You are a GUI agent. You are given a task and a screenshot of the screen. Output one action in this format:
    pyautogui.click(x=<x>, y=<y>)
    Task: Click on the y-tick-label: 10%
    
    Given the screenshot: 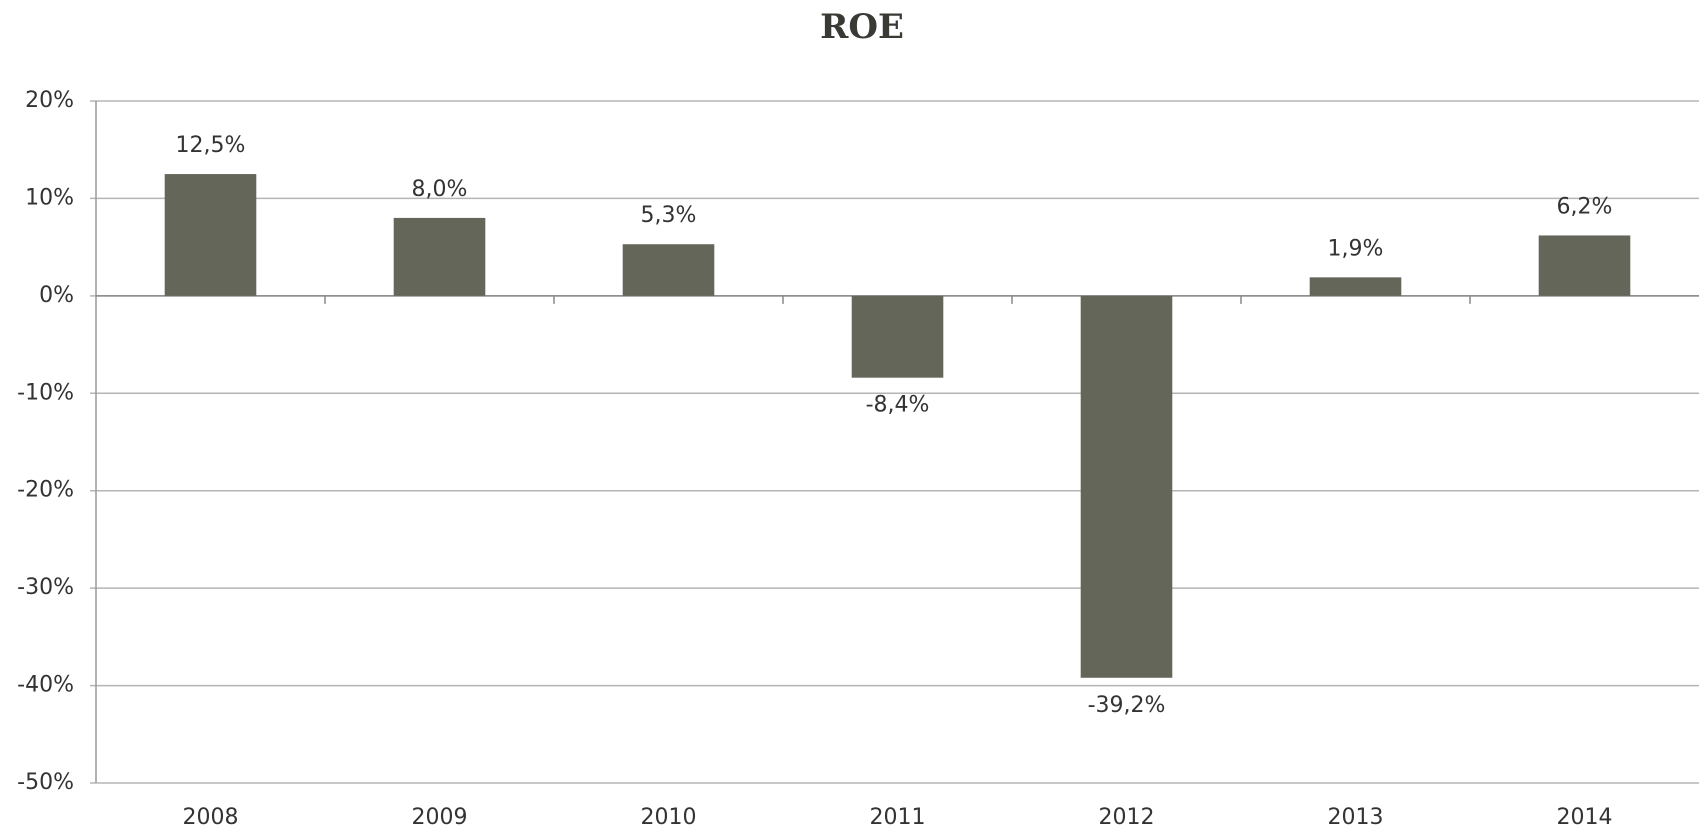 What is the action you would take?
    pyautogui.click(x=49, y=197)
    